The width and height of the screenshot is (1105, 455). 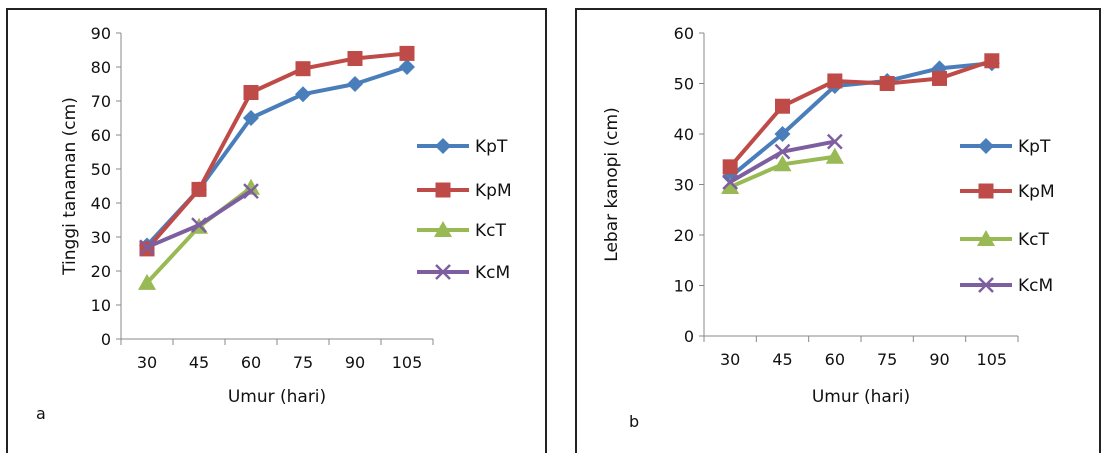 I want to click on panel-label: b, so click(x=634, y=421).